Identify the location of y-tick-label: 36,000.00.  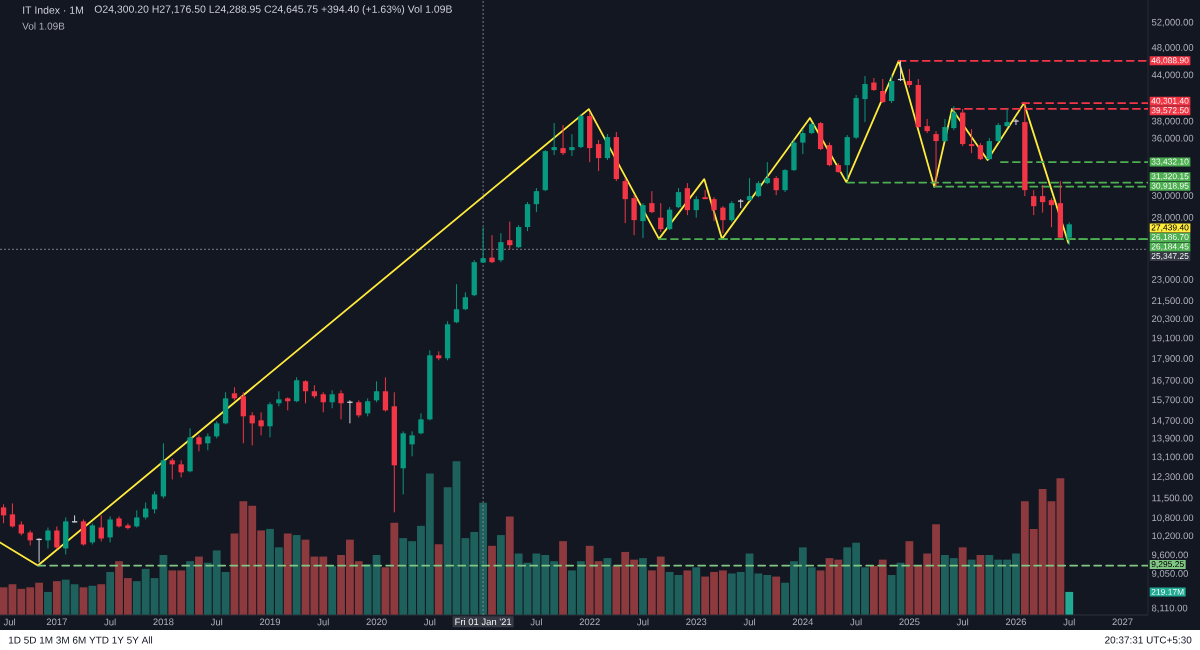
(1172, 138).